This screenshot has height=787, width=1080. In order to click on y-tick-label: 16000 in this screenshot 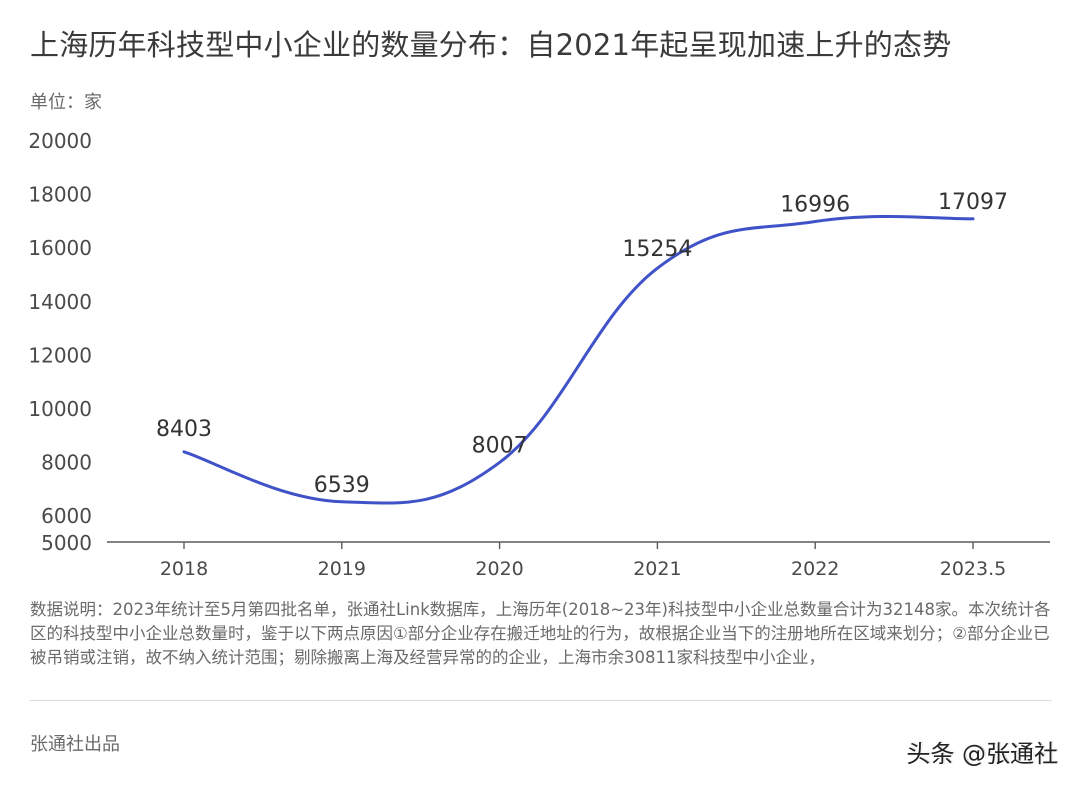, I will do `click(60, 248)`.